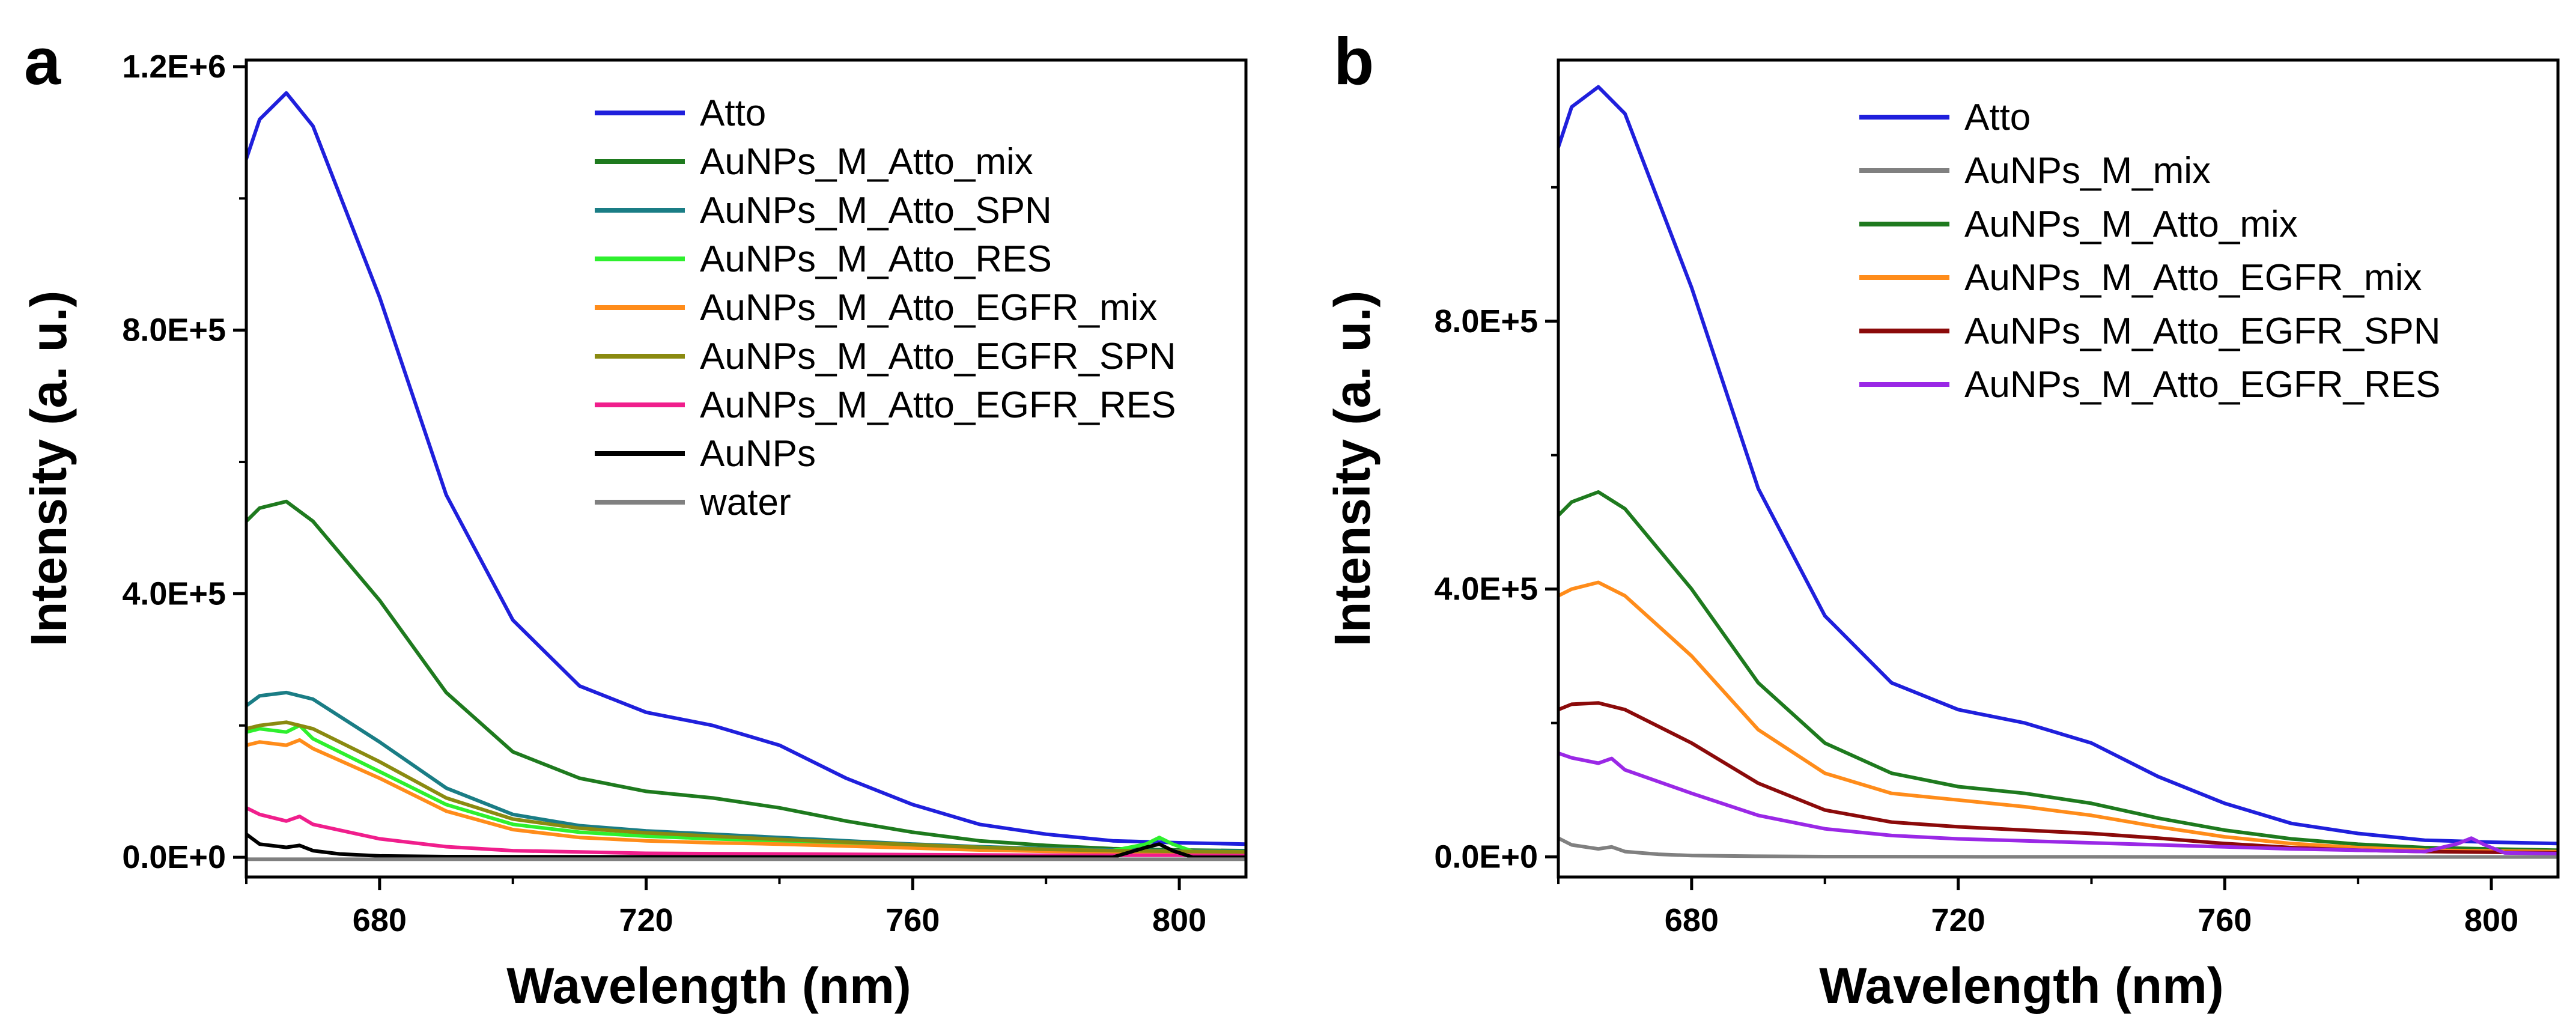  What do you see at coordinates (1179, 920) in the screenshot?
I see `panel-a-x-tick-label: 800` at bounding box center [1179, 920].